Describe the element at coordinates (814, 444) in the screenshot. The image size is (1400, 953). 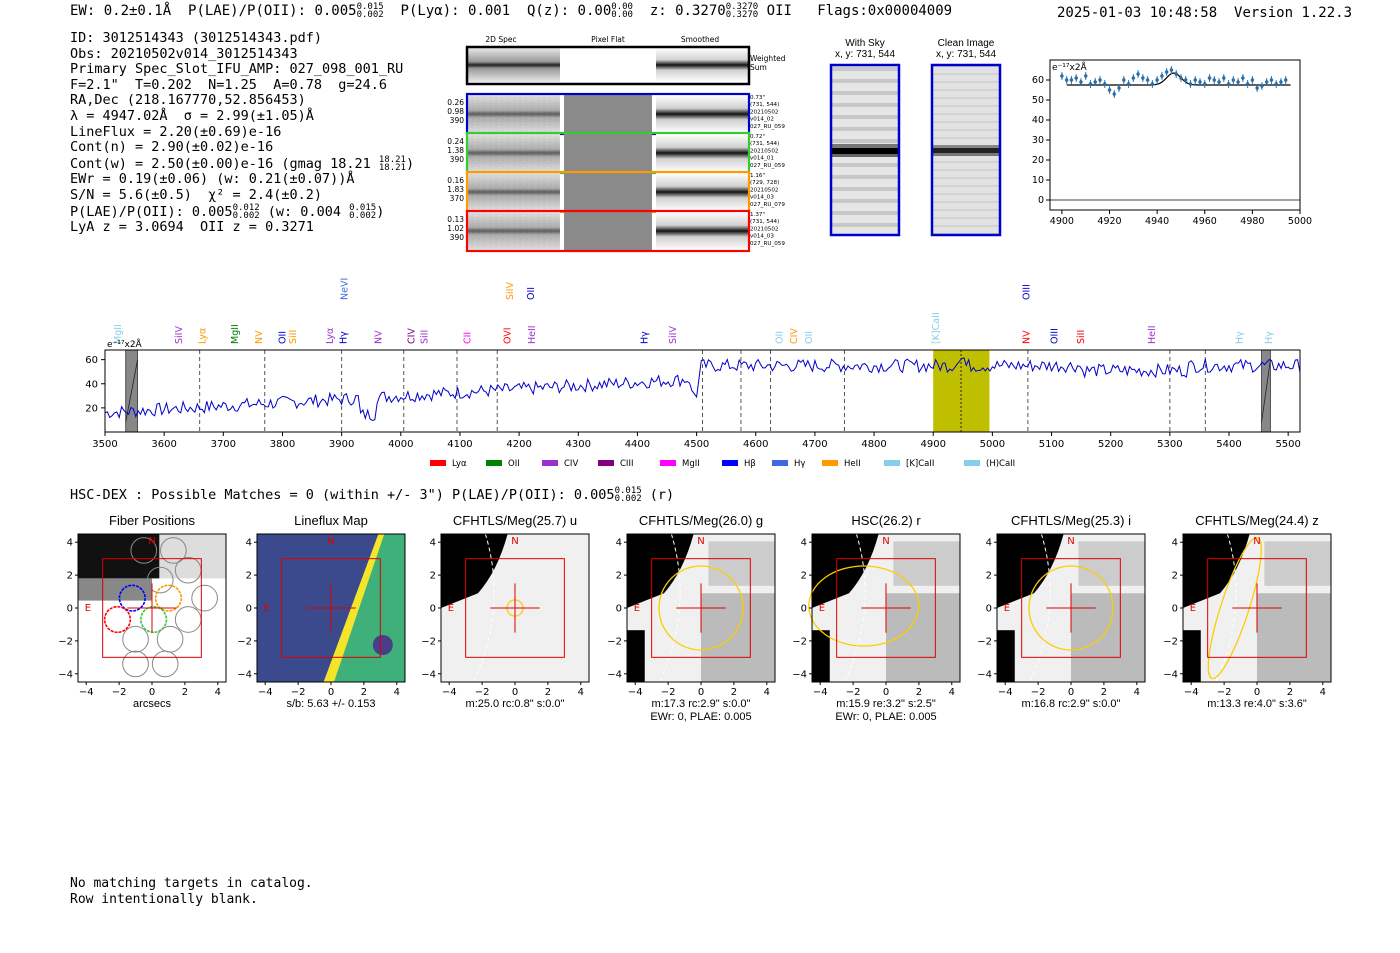
I see `x-tick-label: 4700` at that location.